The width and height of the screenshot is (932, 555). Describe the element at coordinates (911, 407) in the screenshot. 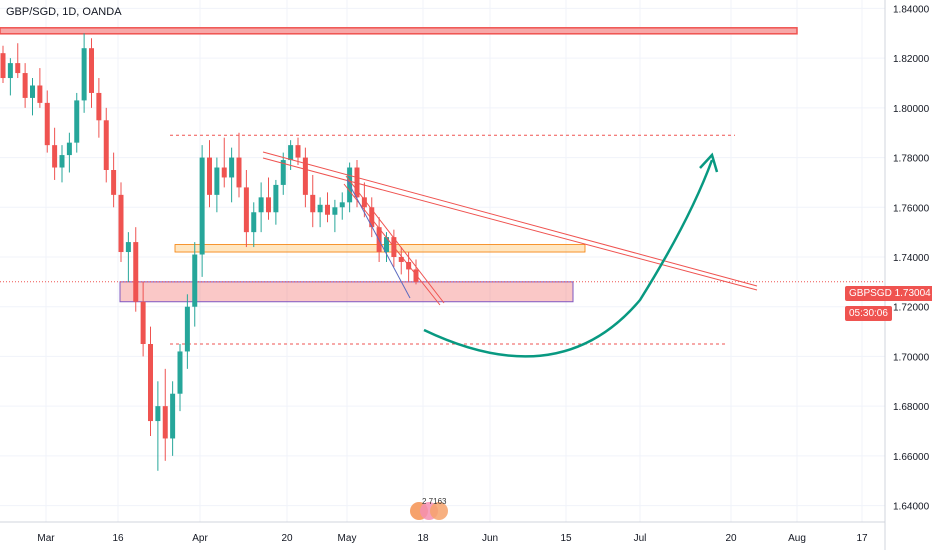

I see `y-tick-label: 1.68000` at that location.